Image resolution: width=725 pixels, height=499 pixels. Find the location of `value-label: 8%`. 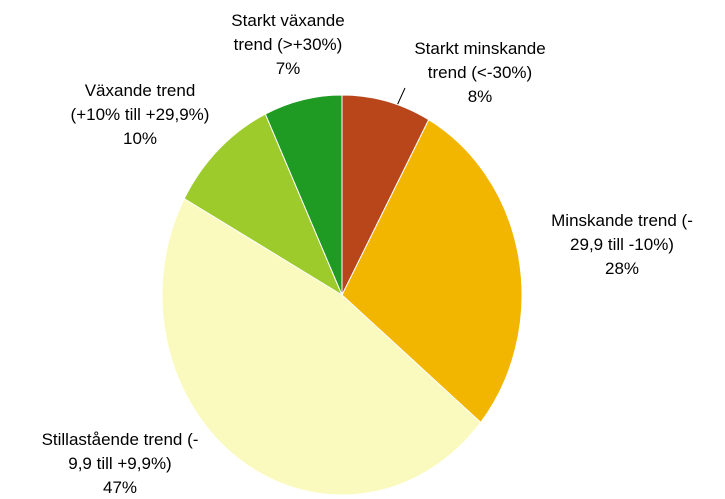

value-label: 8% is located at coordinates (480, 96).